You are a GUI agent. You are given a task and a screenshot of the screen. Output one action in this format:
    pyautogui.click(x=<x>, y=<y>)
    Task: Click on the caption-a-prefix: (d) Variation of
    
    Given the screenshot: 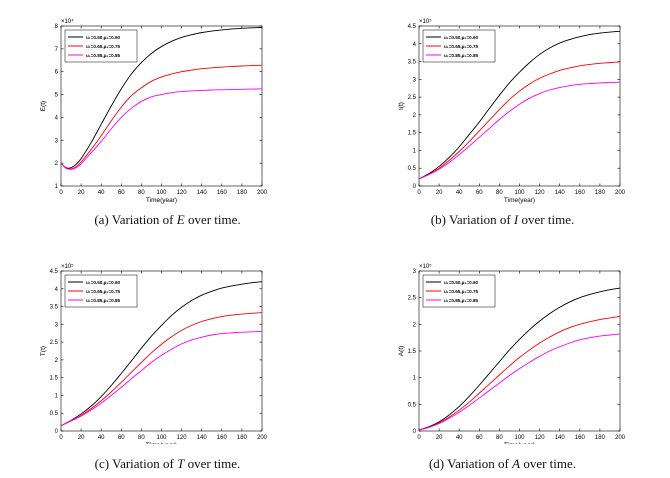 What is the action you would take?
    pyautogui.click(x=470, y=463)
    